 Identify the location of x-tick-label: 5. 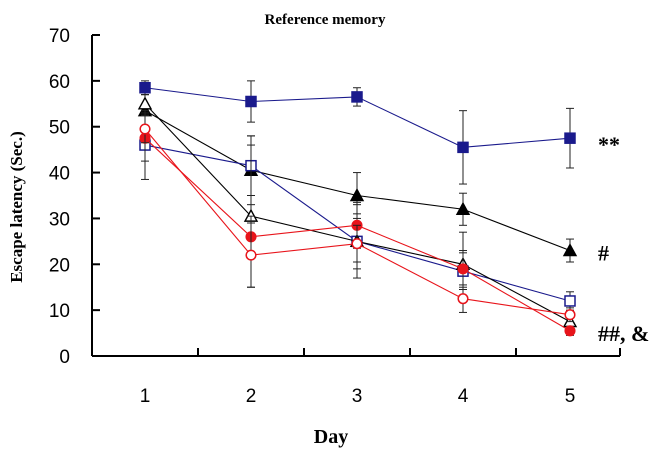
(570, 396).